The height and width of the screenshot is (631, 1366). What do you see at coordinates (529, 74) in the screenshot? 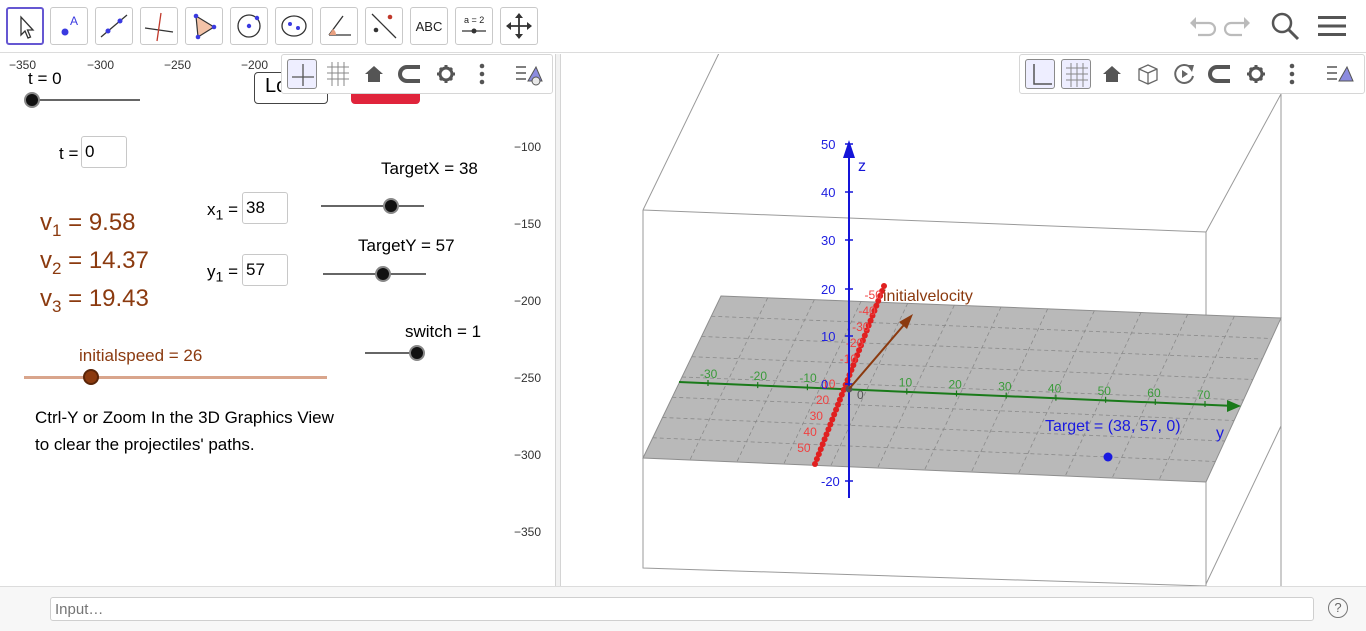
I see `toggle-stylebar-button` at bounding box center [529, 74].